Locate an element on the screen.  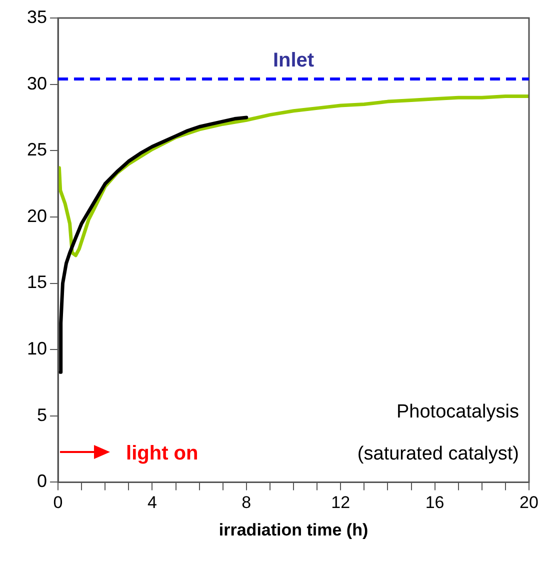
annotation: (saturated catalyst) is located at coordinates (438, 453).